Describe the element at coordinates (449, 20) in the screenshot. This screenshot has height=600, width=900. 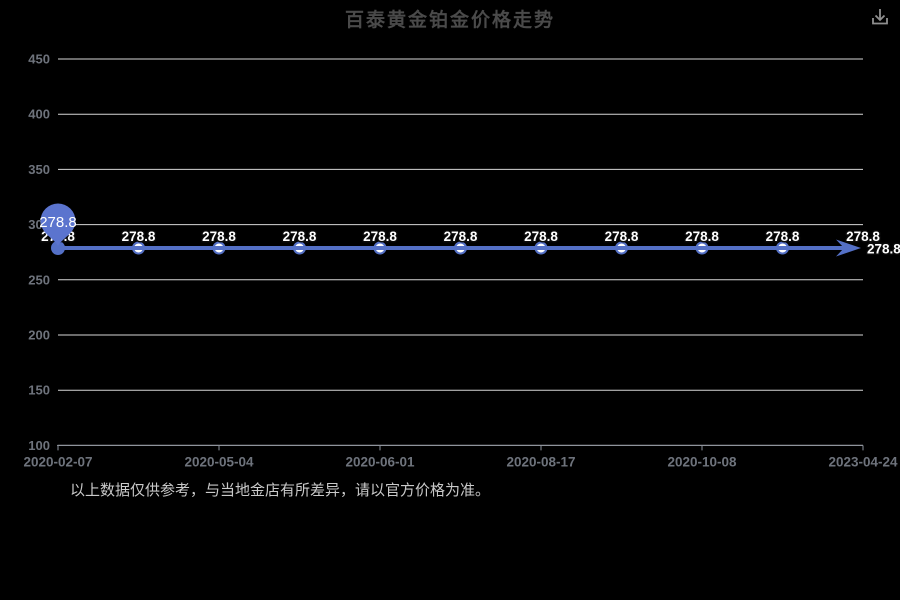
I see `chart-title: 百泰黄金铂金价格走势` at that location.